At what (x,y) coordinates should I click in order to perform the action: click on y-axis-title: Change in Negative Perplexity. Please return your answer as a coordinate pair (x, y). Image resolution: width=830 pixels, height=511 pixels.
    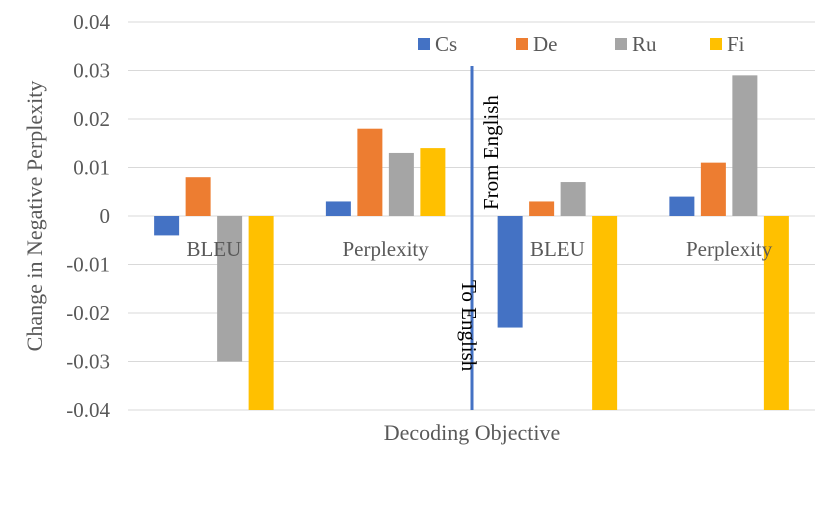
    Looking at the image, I should click on (34, 216).